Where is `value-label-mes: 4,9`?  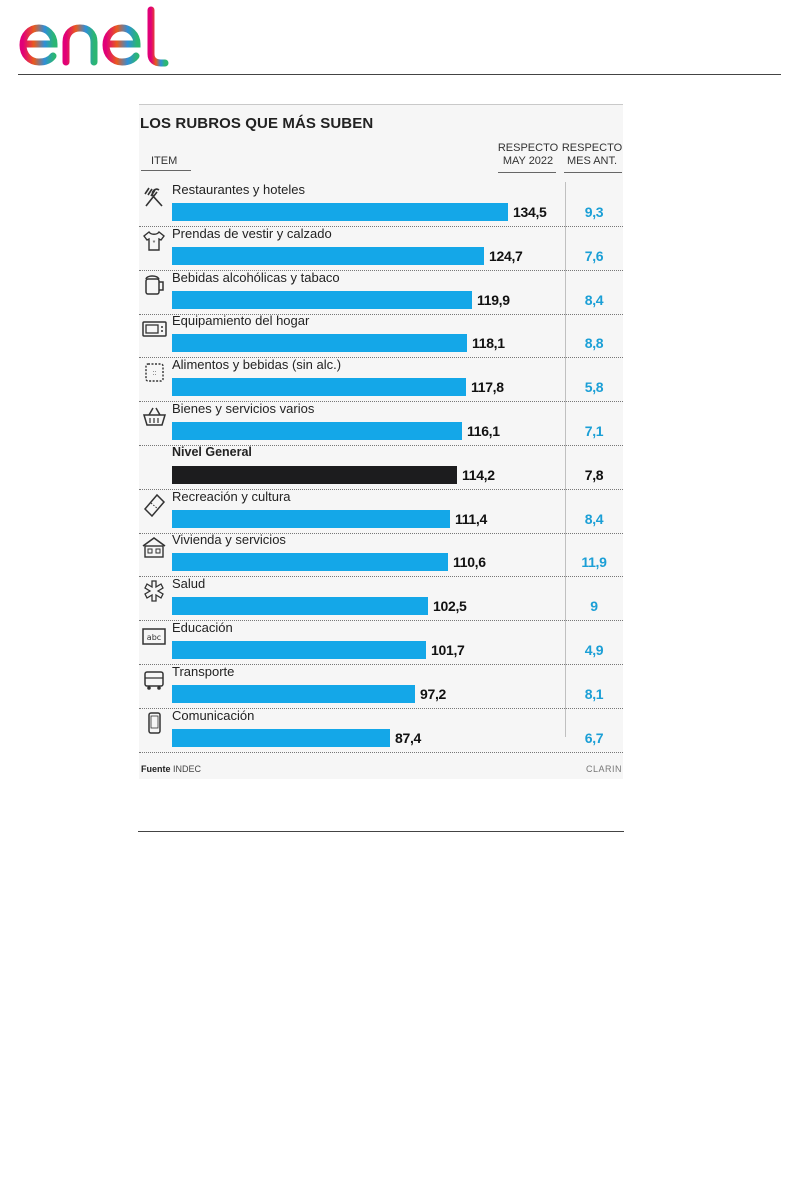 value-label-mes: 4,9 is located at coordinates (594, 650).